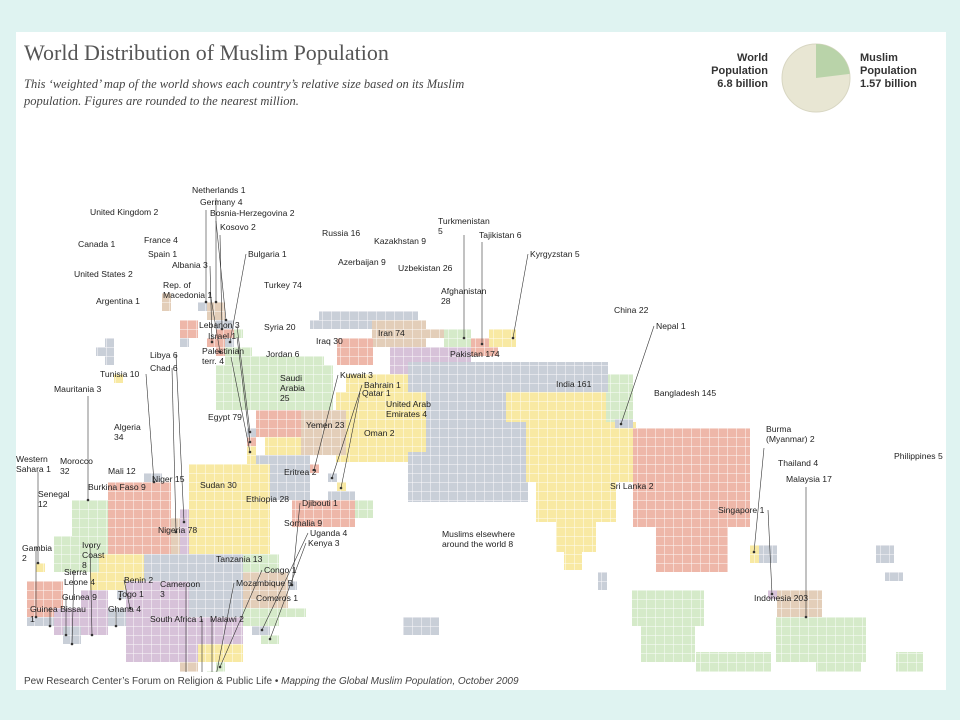  What do you see at coordinates (32, 619) in the screenshot?
I see `country-label-line: 1` at bounding box center [32, 619].